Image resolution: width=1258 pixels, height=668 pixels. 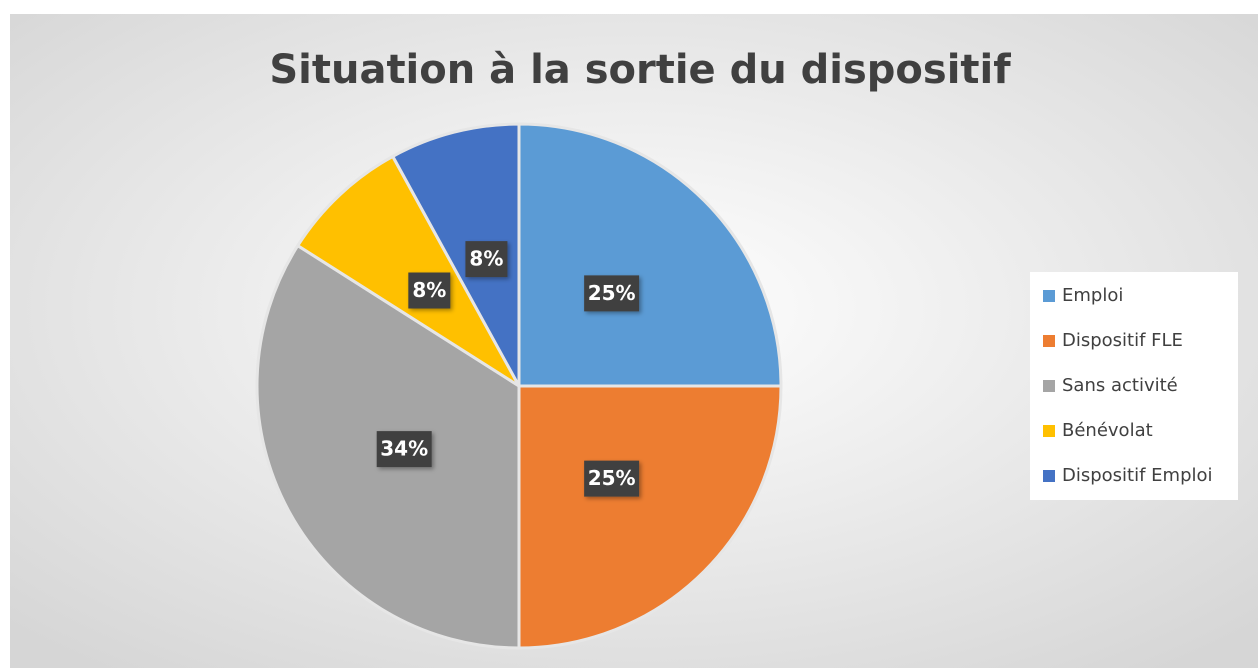 I want to click on chart-title: Situation à la sortie du dispositif, so click(x=640, y=70).